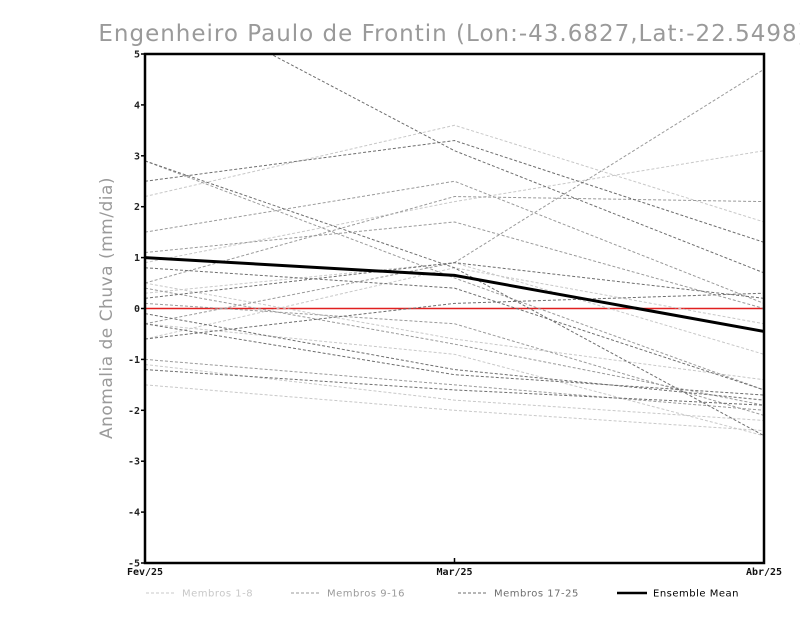 The image size is (800, 618). I want to click on legend-label-3: Membros 17-25, so click(536, 594).